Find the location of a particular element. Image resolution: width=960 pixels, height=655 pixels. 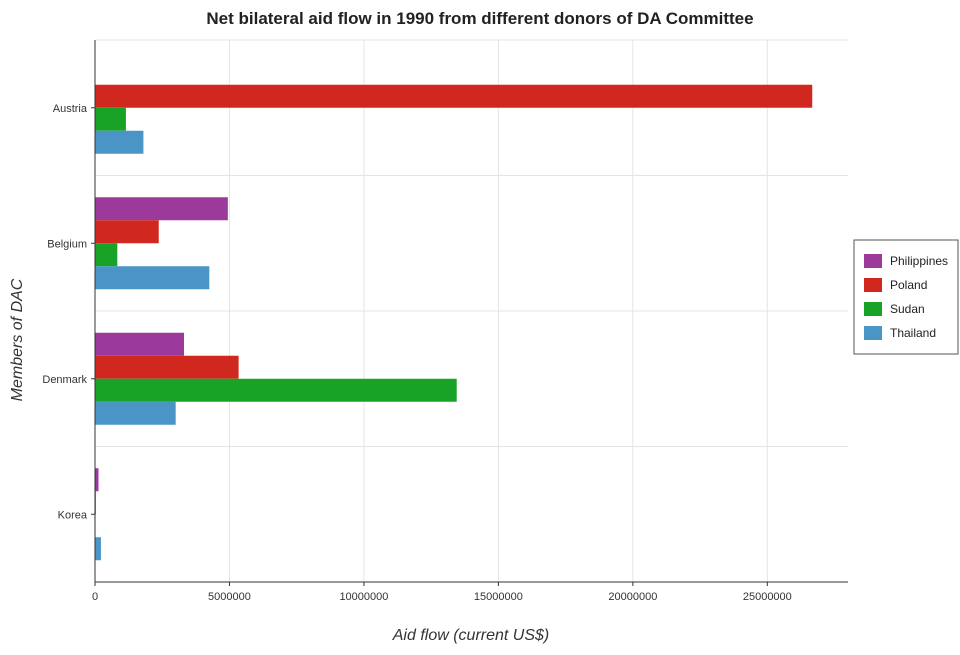

y-tick-label: Korea is located at coordinates (73, 515).